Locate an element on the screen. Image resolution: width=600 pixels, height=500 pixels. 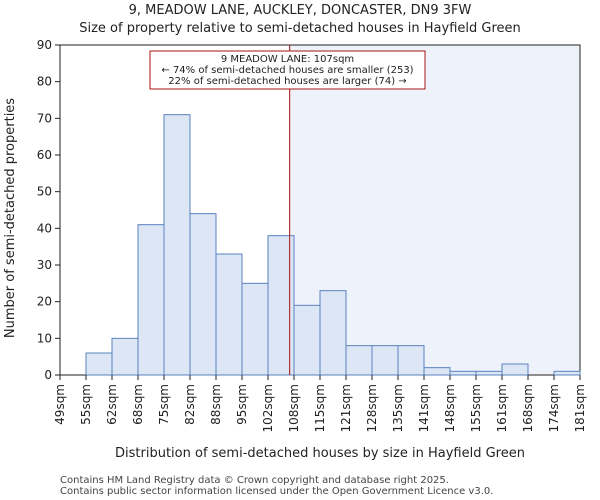
x-tick-label-128sqm: 128sqm is located at coordinates (372, 408).